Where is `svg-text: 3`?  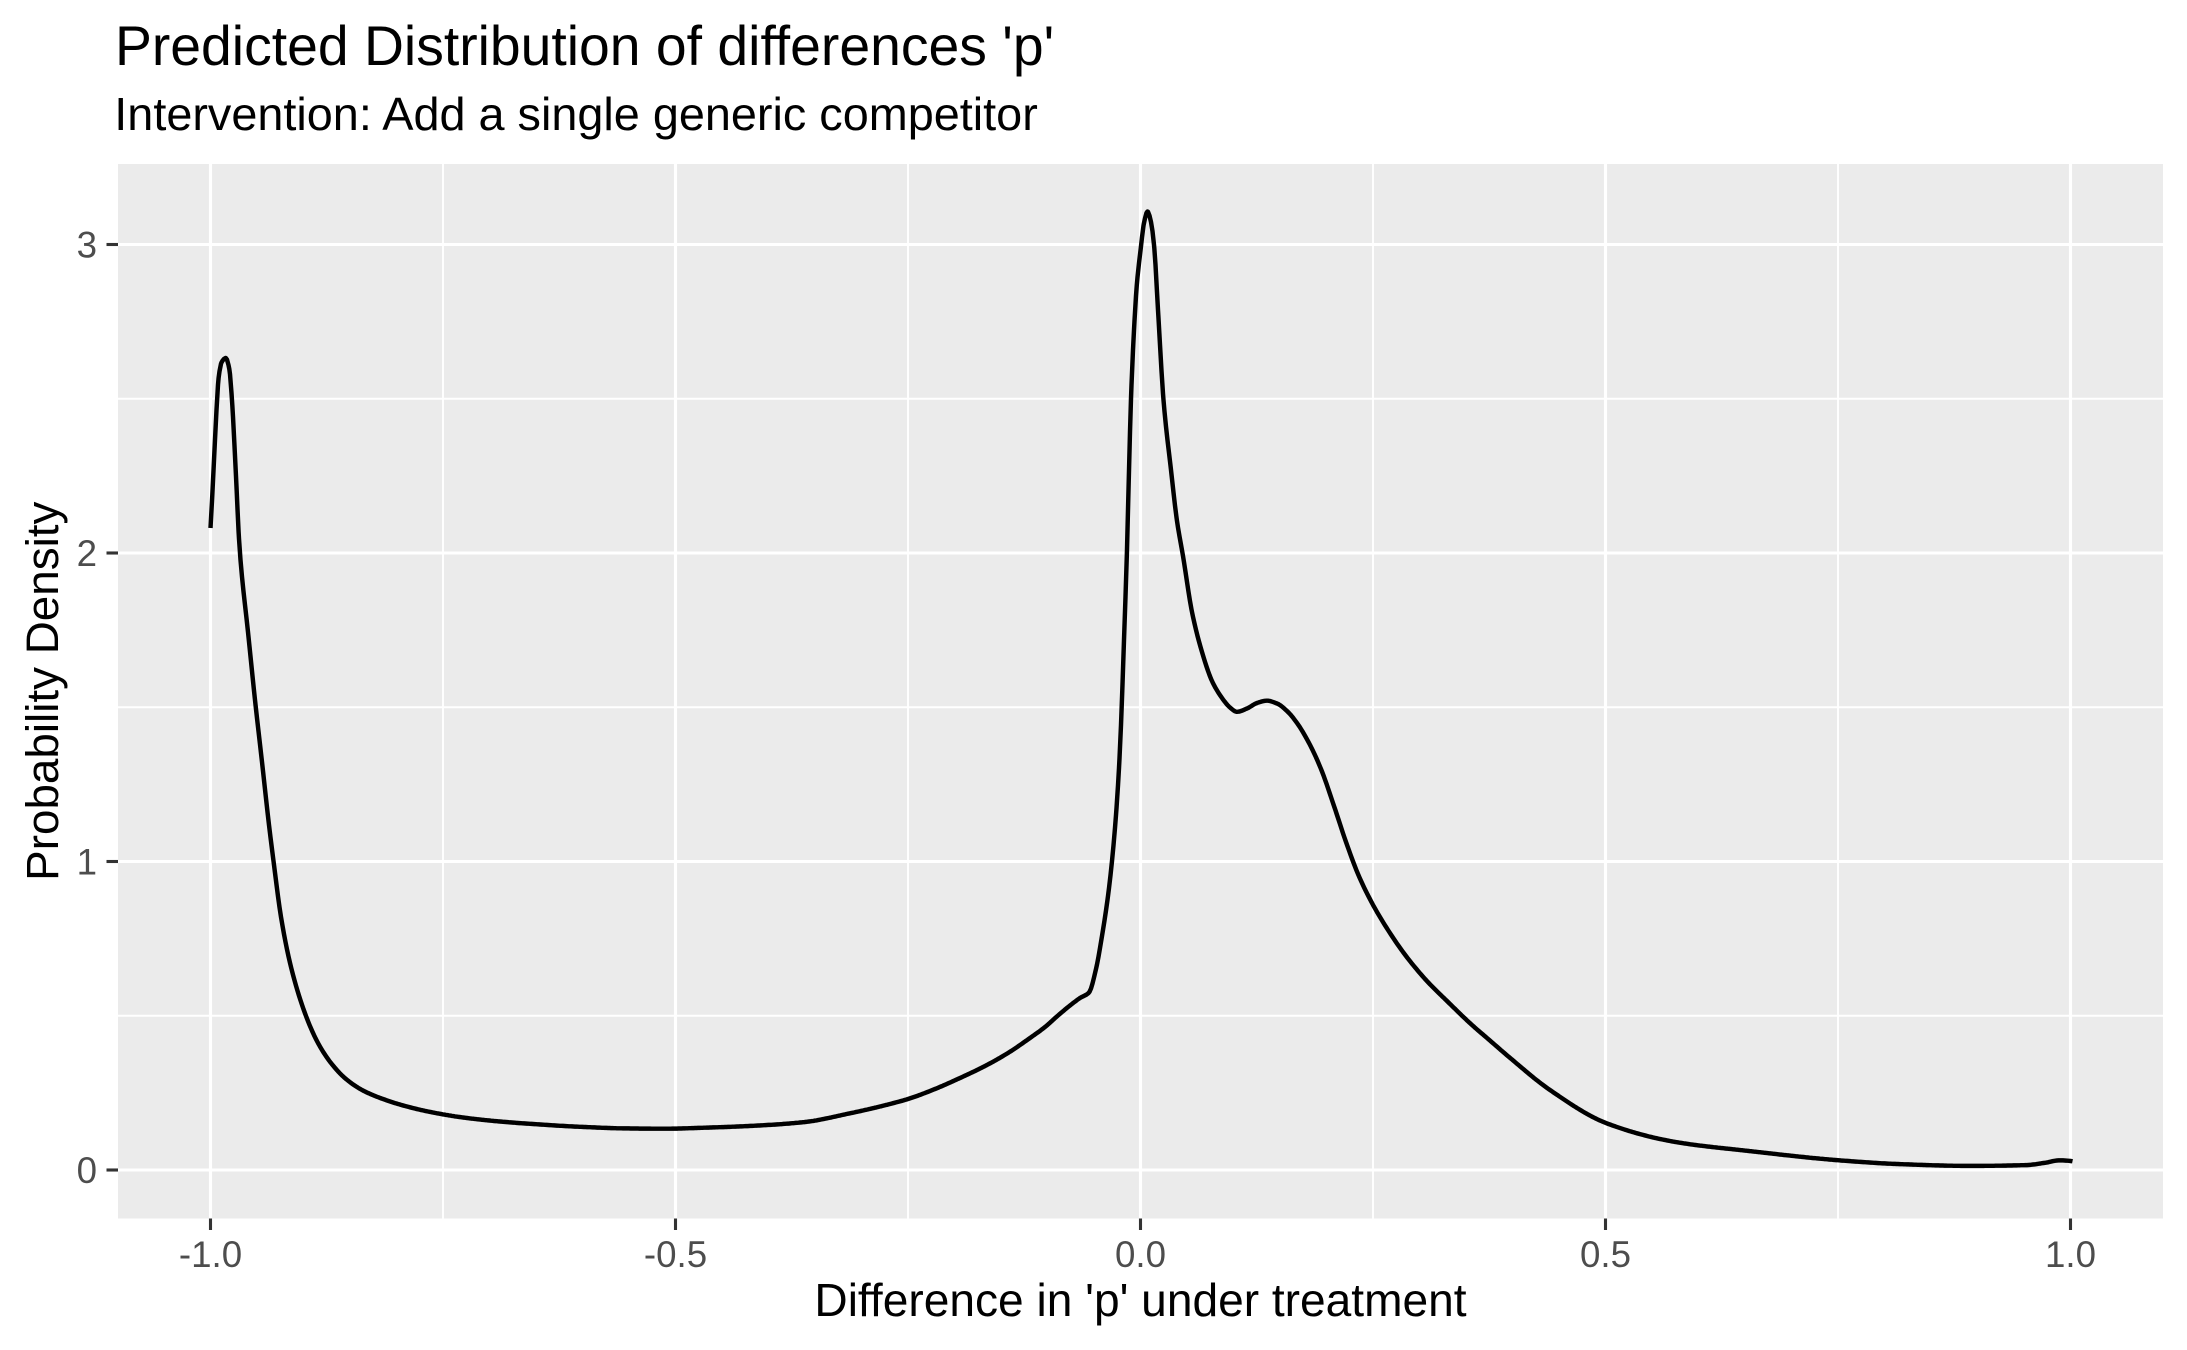
svg-text: 3 is located at coordinates (87, 245).